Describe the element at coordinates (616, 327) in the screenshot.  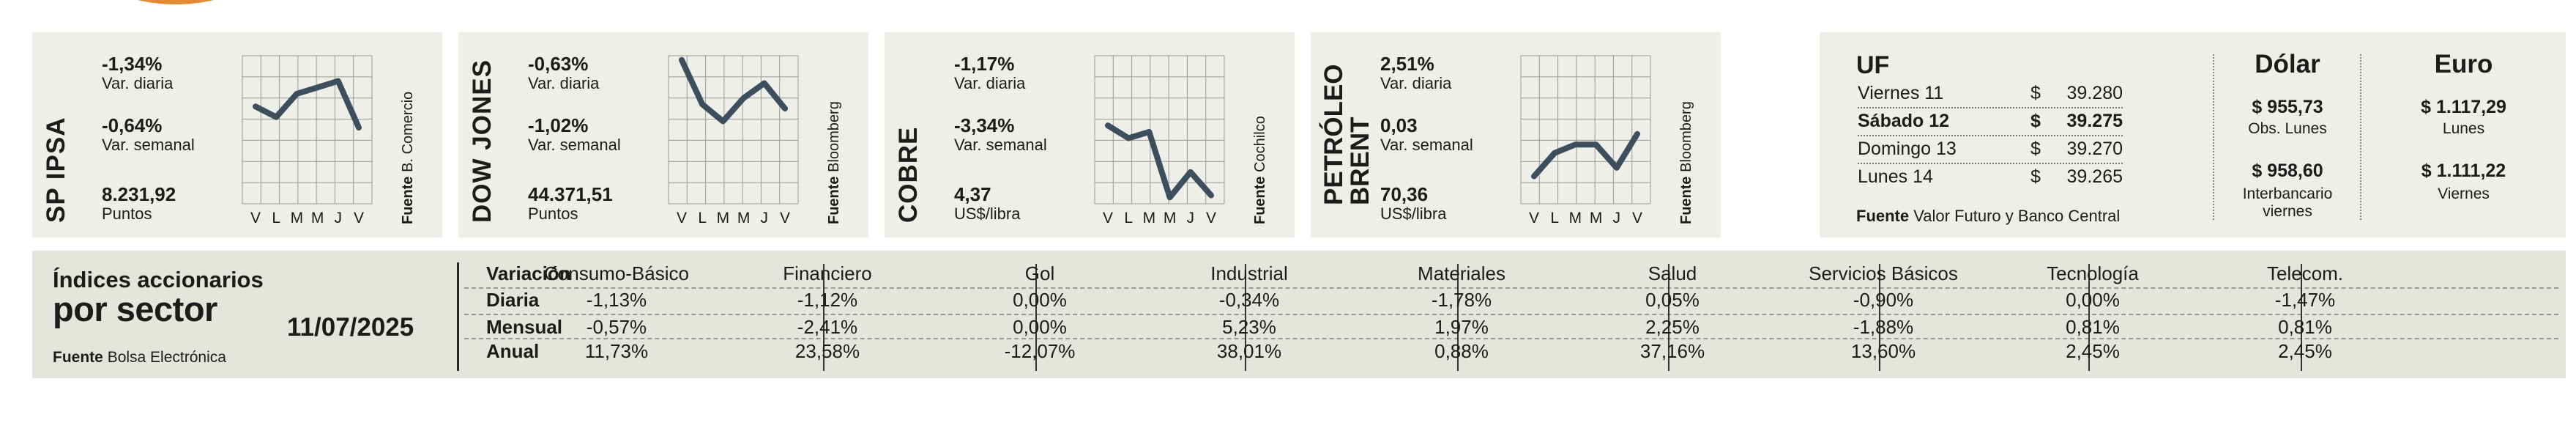
I see `sector-monthly-cell: -0,57%` at that location.